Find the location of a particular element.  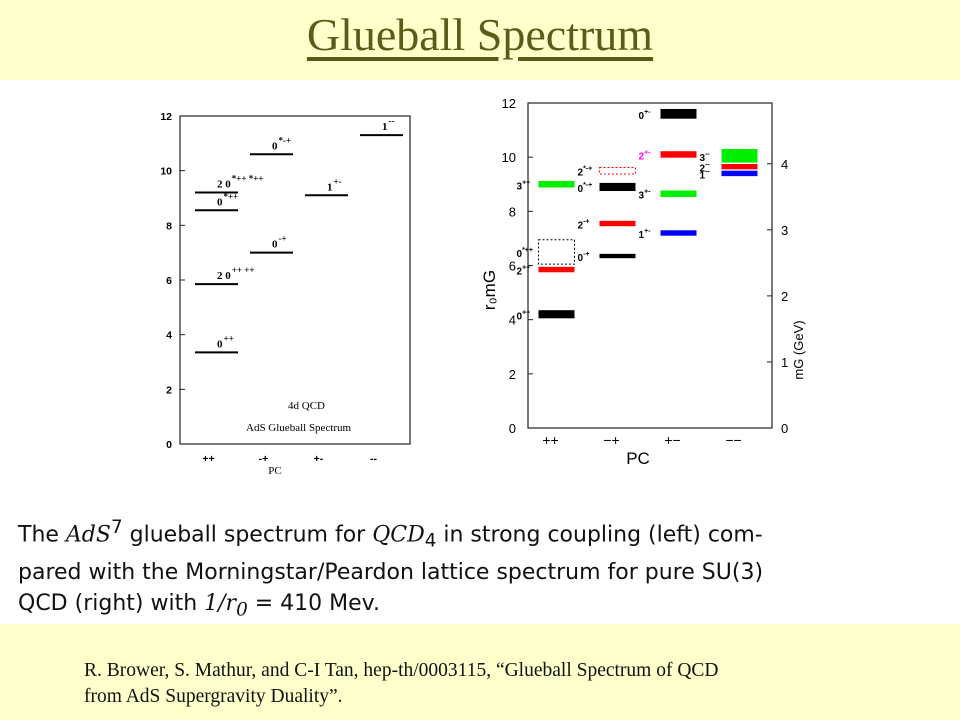

right-y2-axis-label: mG (GeV) is located at coordinates (798, 349).